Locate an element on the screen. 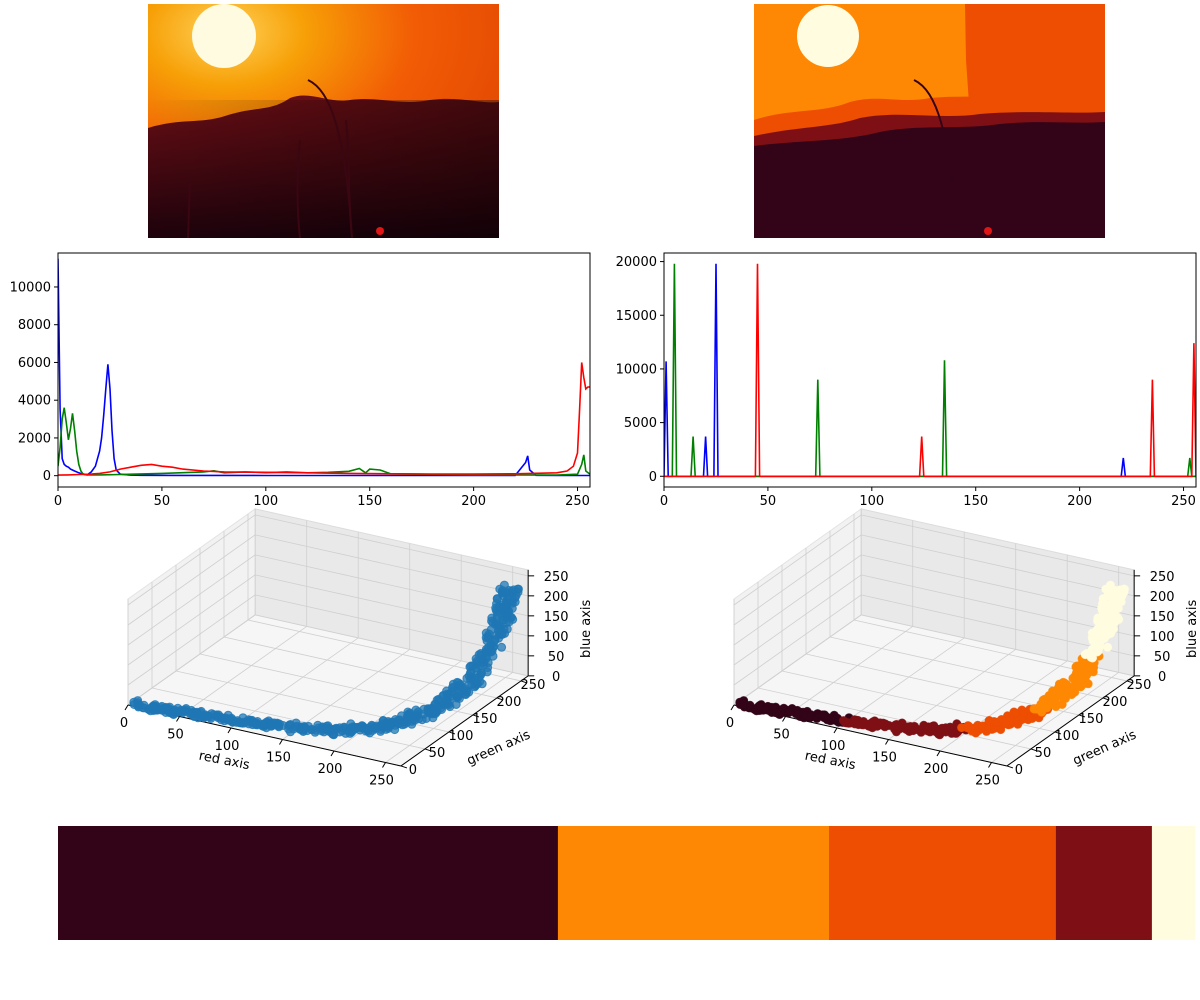 The height and width of the screenshot is (1000, 1200). y-tick-label: 250 is located at coordinates (533, 685).